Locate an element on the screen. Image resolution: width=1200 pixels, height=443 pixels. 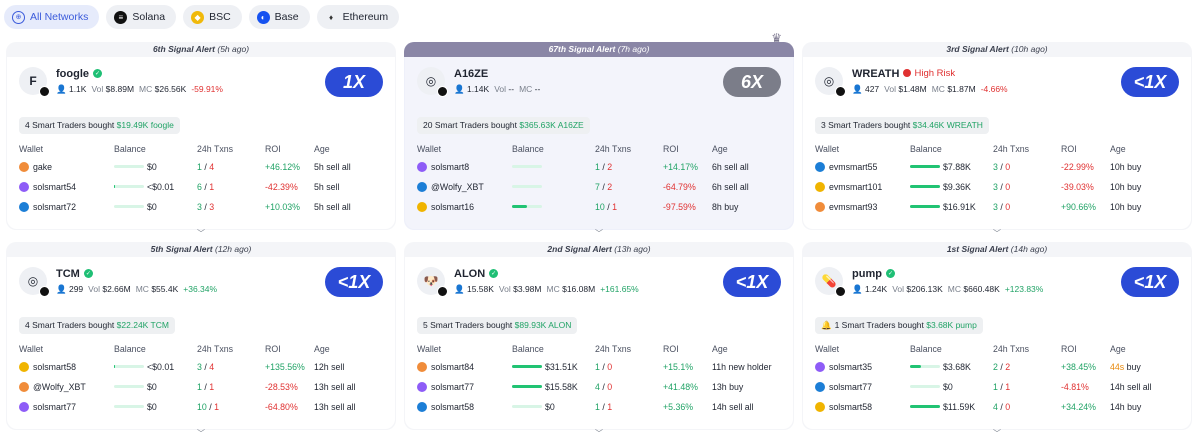
token-name: TCM is located at coordinates (68, 273).